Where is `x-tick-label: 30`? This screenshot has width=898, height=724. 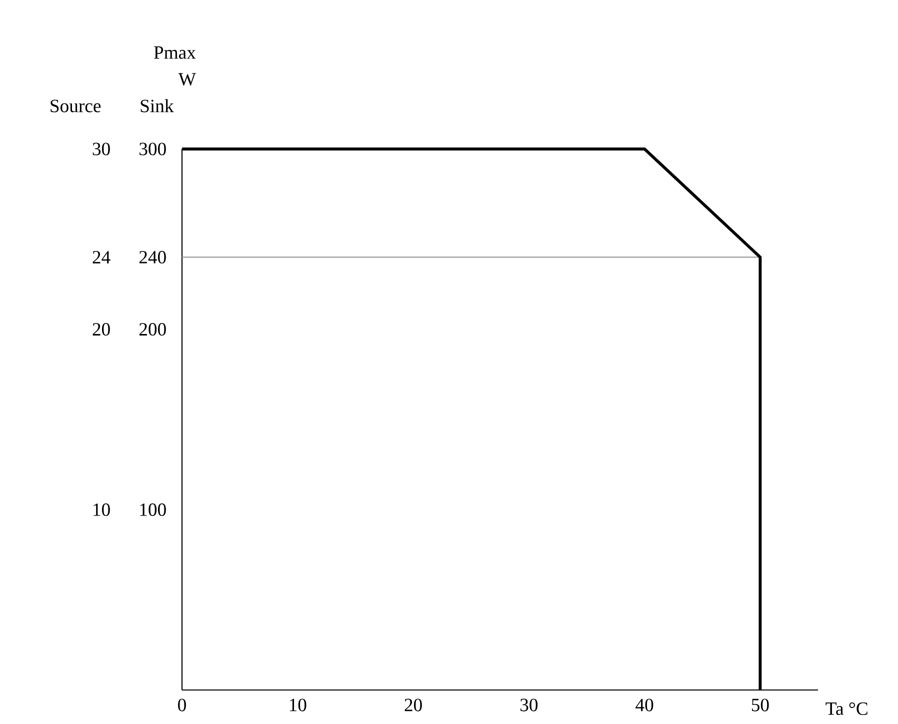 x-tick-label: 30 is located at coordinates (529, 705).